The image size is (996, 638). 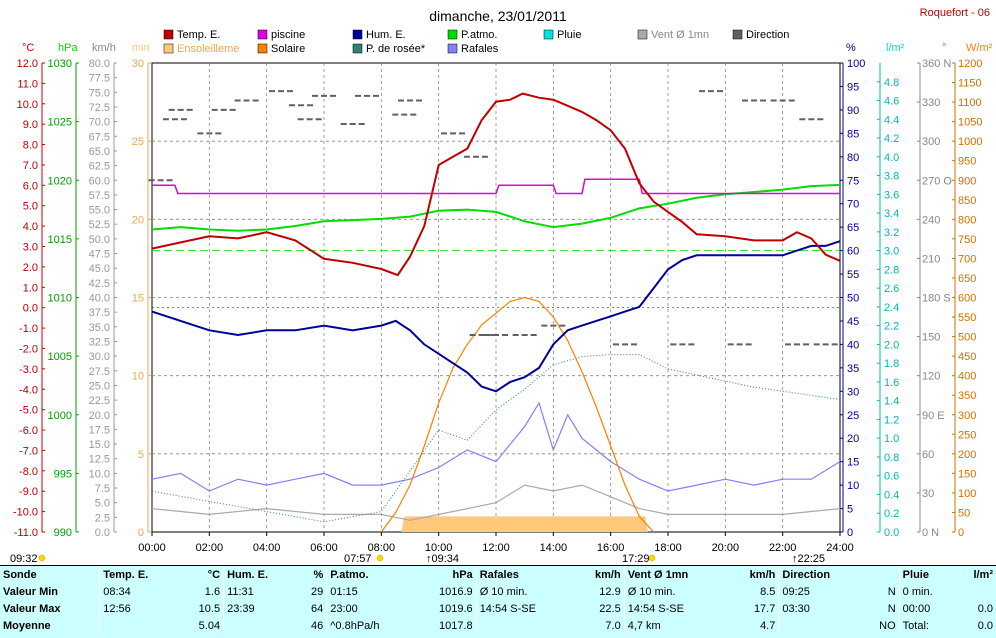 I want to click on summary-cell-time: 09:25, so click(x=821, y=591).